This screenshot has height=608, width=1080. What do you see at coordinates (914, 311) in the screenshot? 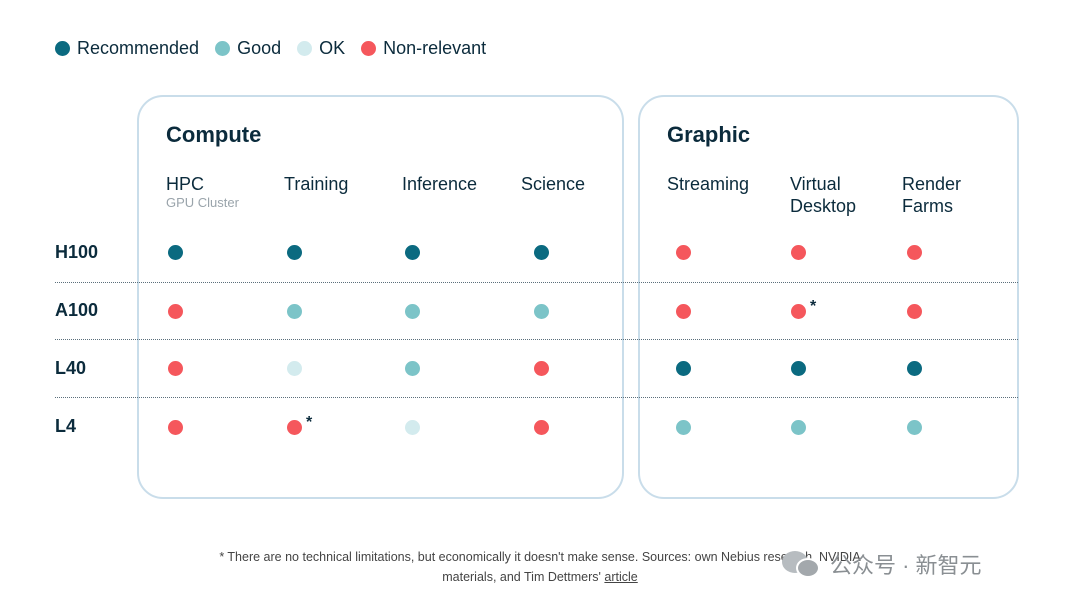
I see `rating-dot-a100-render-farms` at bounding box center [914, 311].